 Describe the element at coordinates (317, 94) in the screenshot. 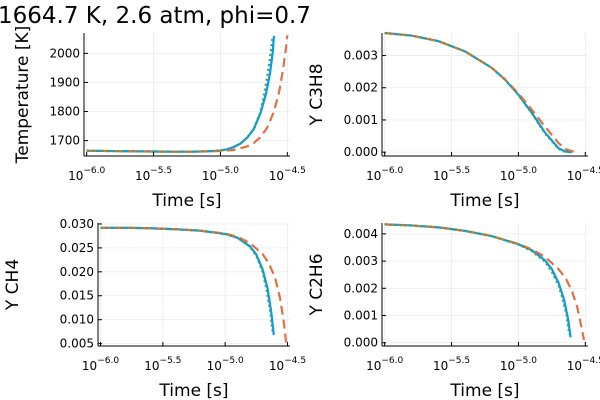

I see `y-axis-label: Y C3H8` at that location.